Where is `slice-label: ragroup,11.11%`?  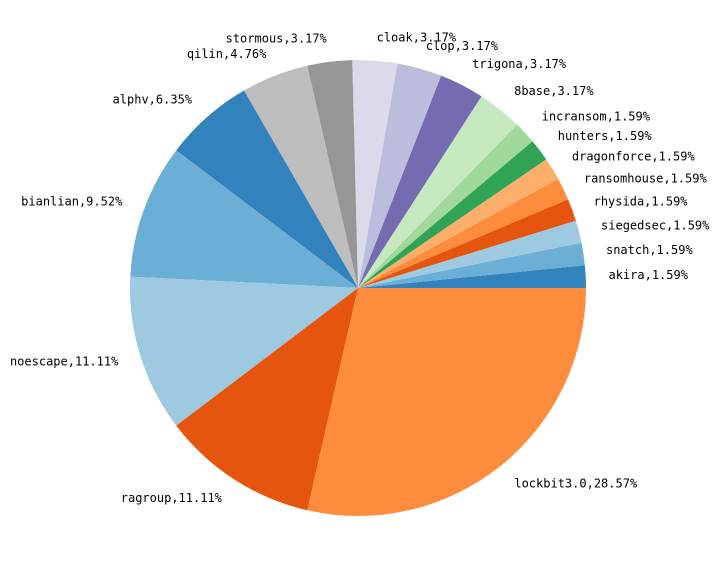
slice-label: ragroup,11.11% is located at coordinates (172, 498).